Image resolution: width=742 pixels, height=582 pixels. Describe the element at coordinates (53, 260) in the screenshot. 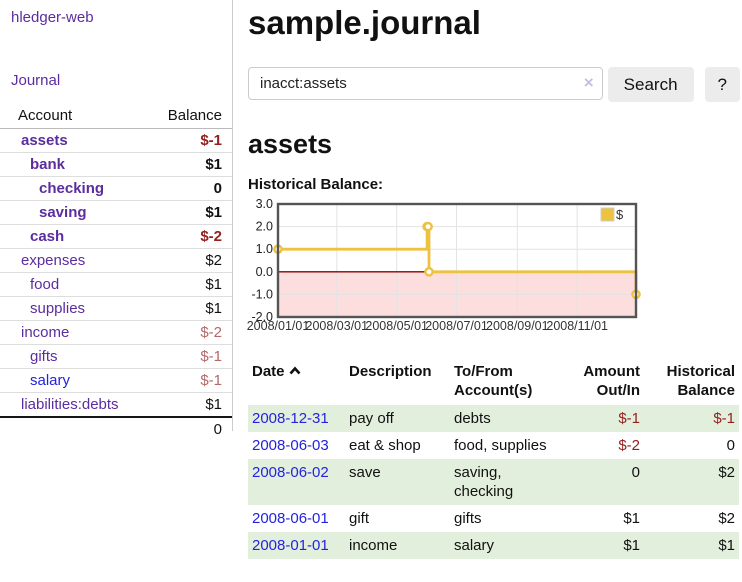

I see `account-link: expenses` at that location.